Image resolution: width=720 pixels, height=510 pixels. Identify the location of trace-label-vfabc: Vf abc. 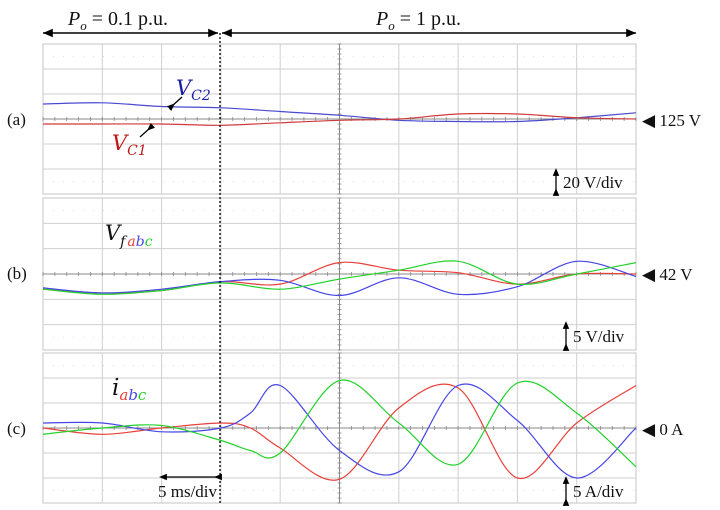
(129, 235).